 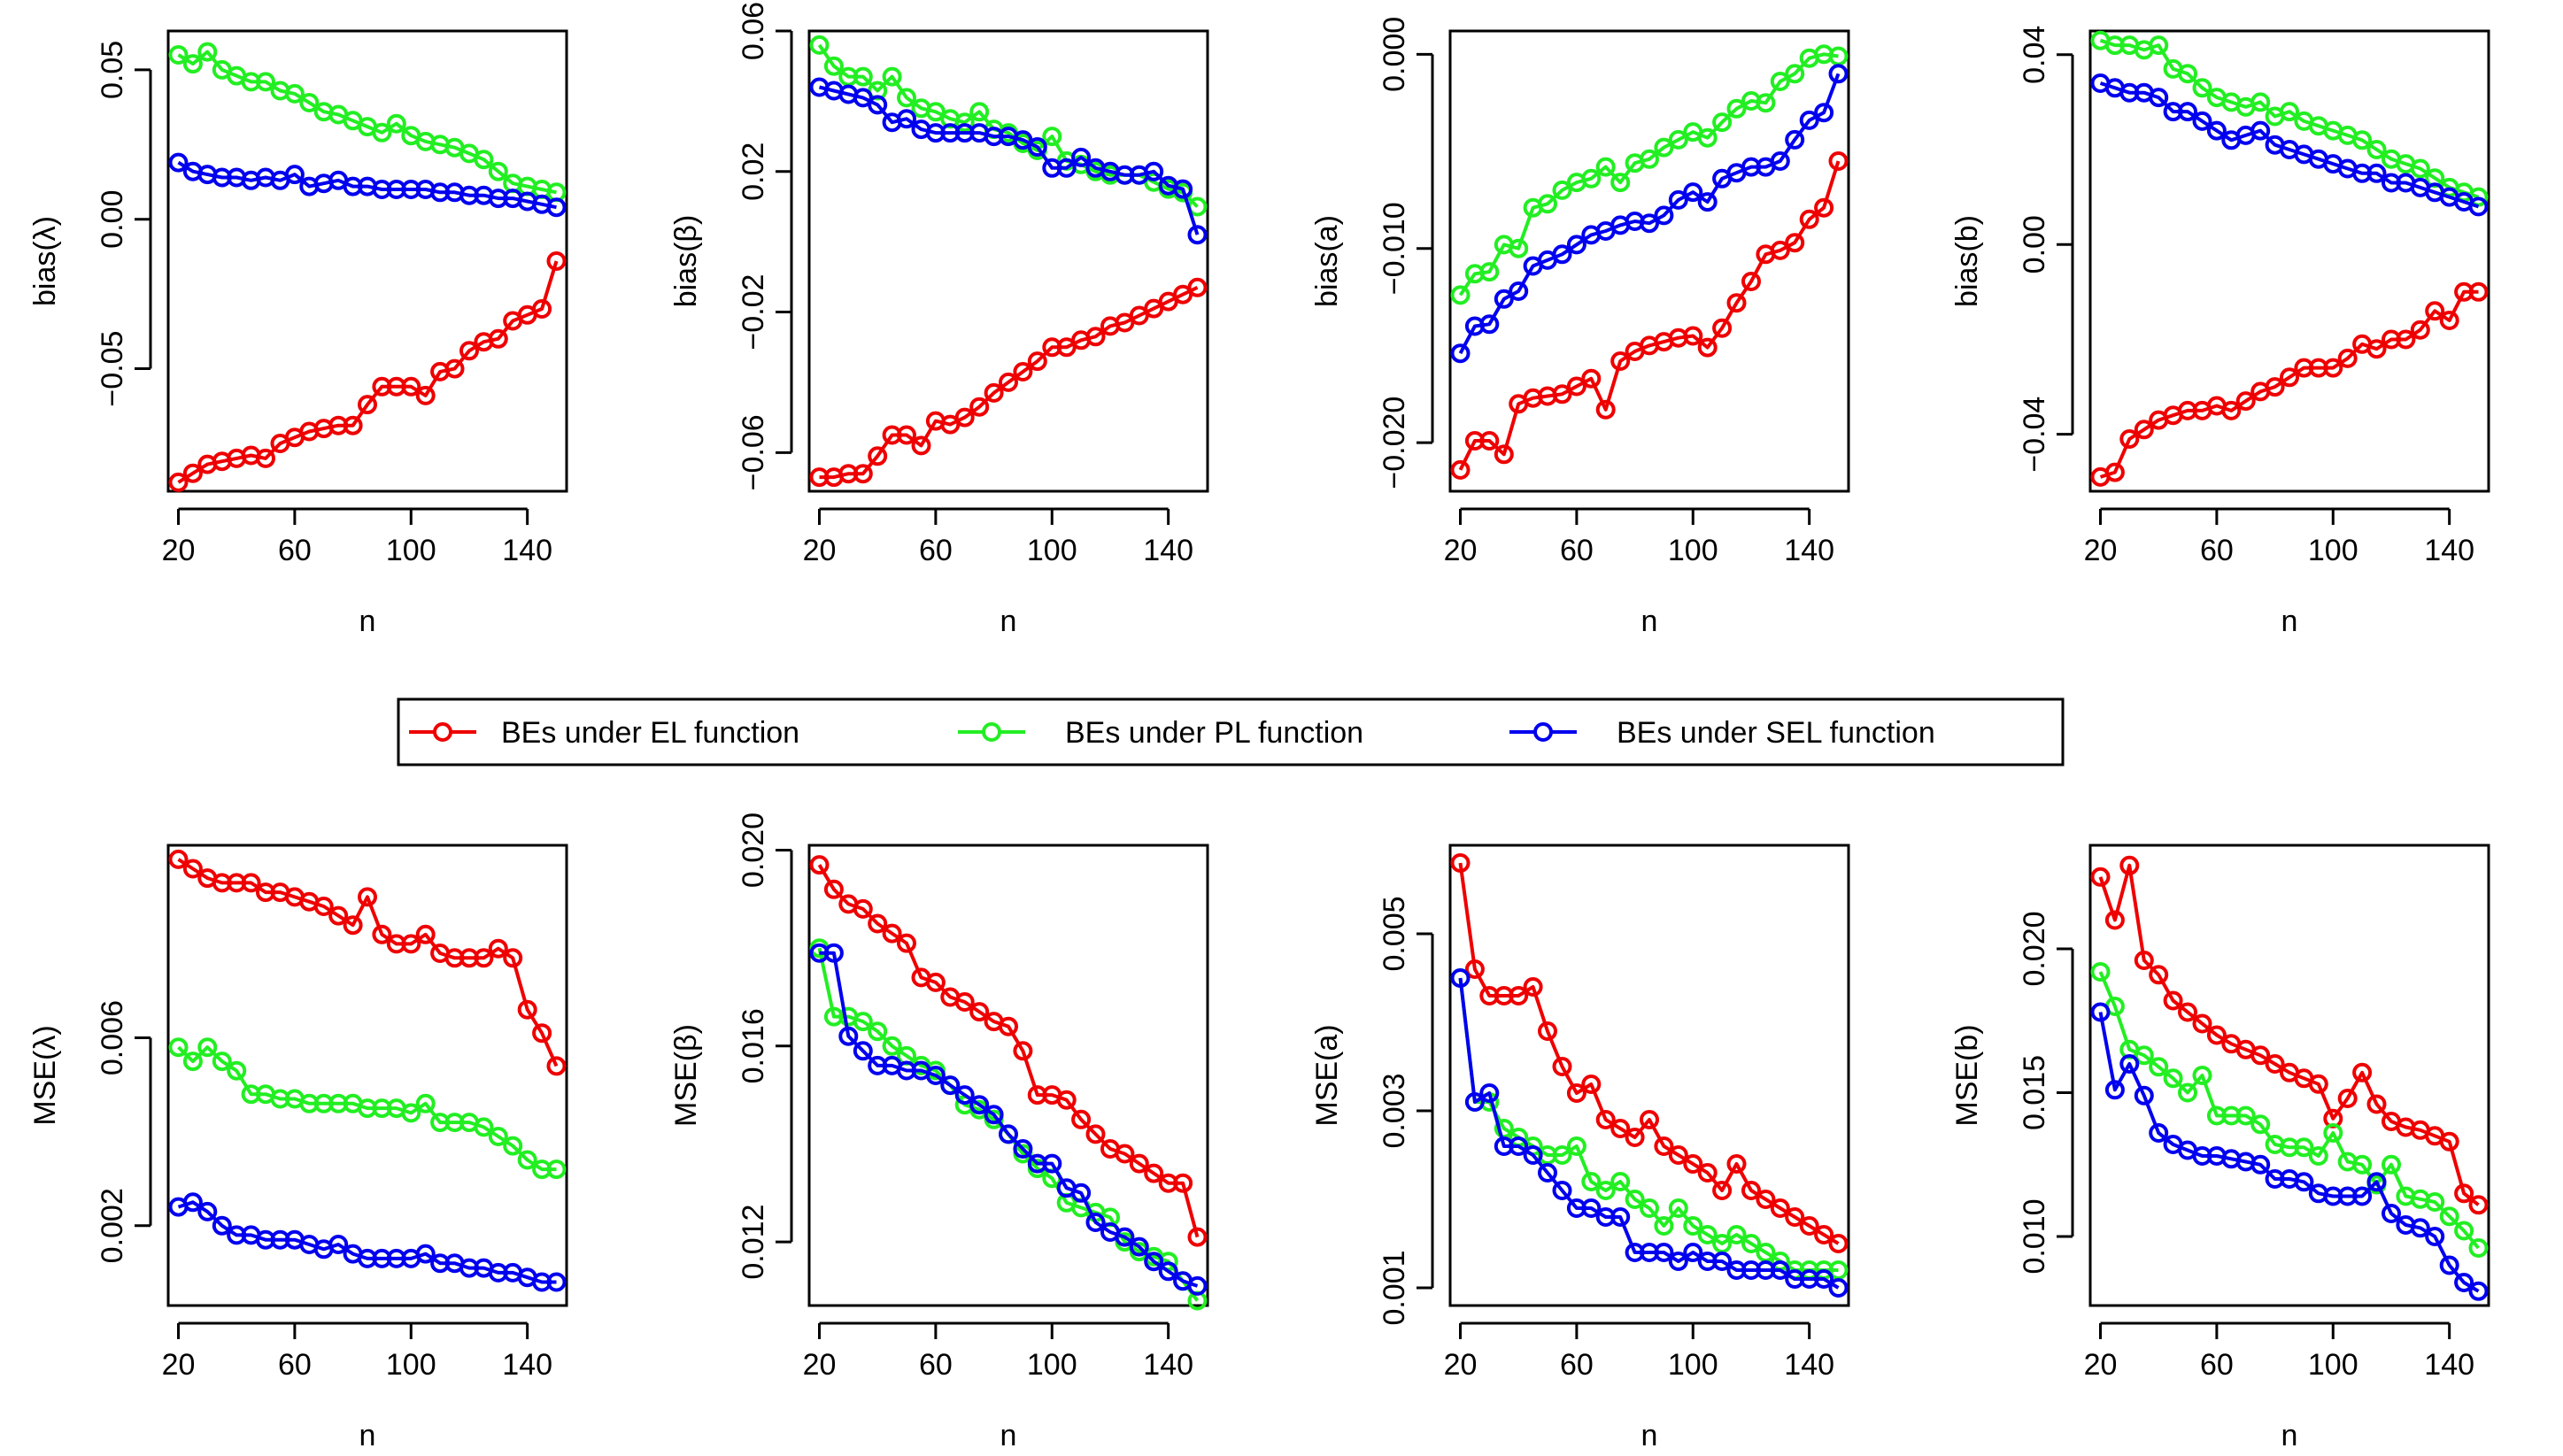 I want to click on series-el-bias-a, so click(x=1649, y=315).